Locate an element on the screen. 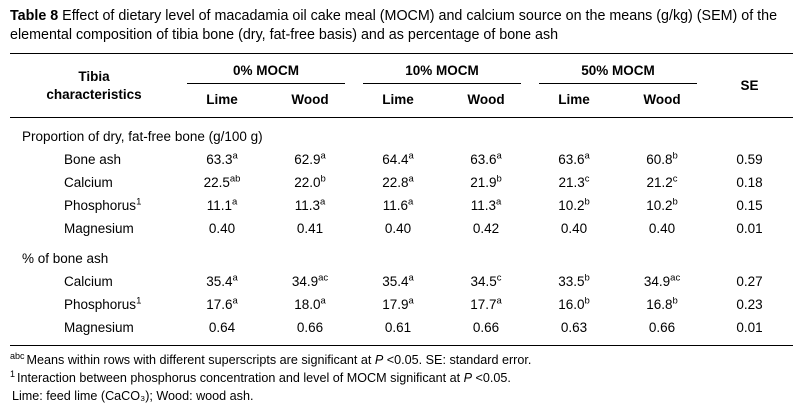 This screenshot has height=410, width=803. caption-label: Table 8 is located at coordinates (34, 16).